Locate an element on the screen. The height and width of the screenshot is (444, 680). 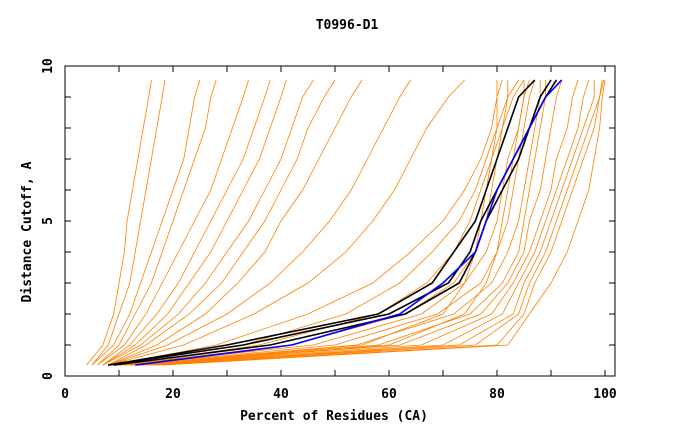
x-tick-label: 60 is located at coordinates (389, 394).